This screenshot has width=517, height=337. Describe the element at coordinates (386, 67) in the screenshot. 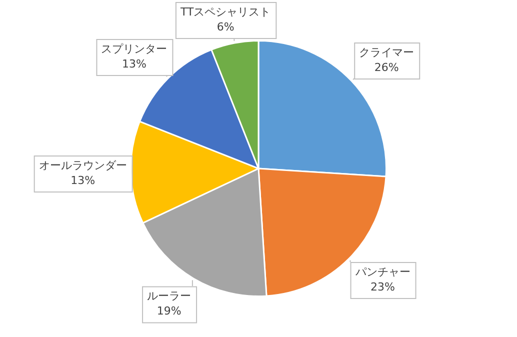

I see `data-label: 26%` at that location.